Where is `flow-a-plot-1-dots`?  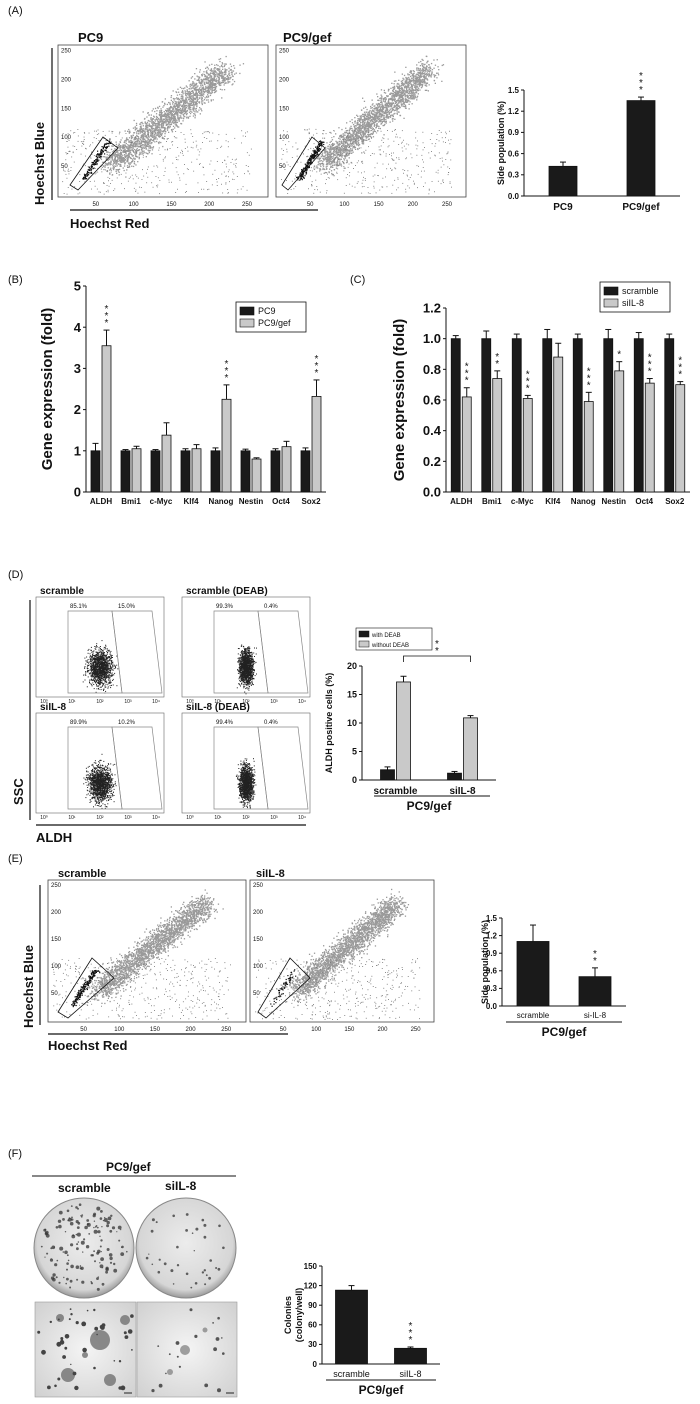 flow-a-plot-1-dots is located at coordinates (157, 125).